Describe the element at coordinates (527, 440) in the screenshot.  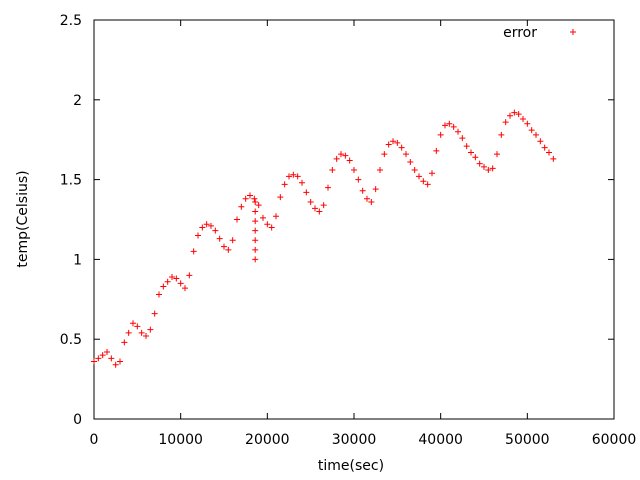
I see `x-tick-label: 50000` at that location.